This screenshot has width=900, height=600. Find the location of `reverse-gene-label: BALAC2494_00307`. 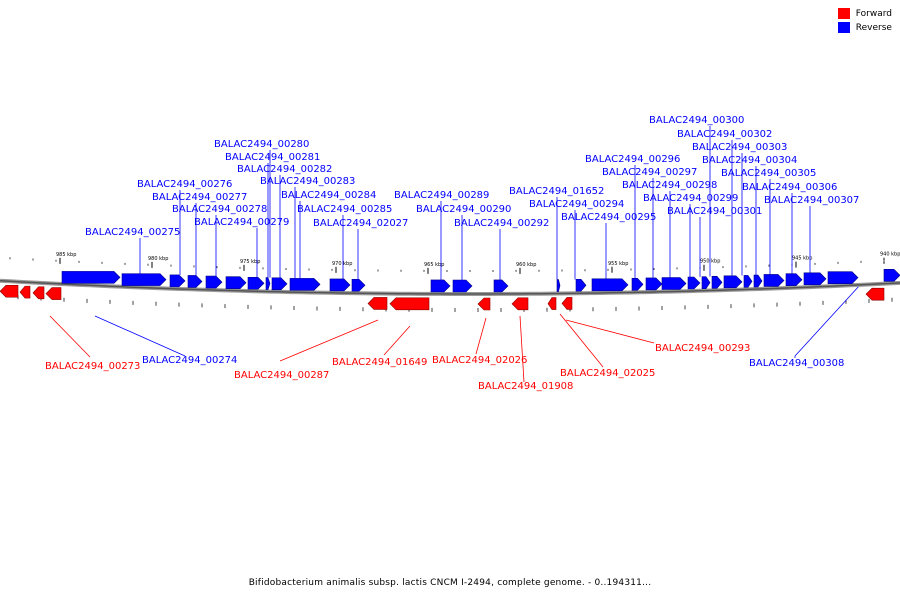

reverse-gene-label: BALAC2494_00307 is located at coordinates (811, 200).